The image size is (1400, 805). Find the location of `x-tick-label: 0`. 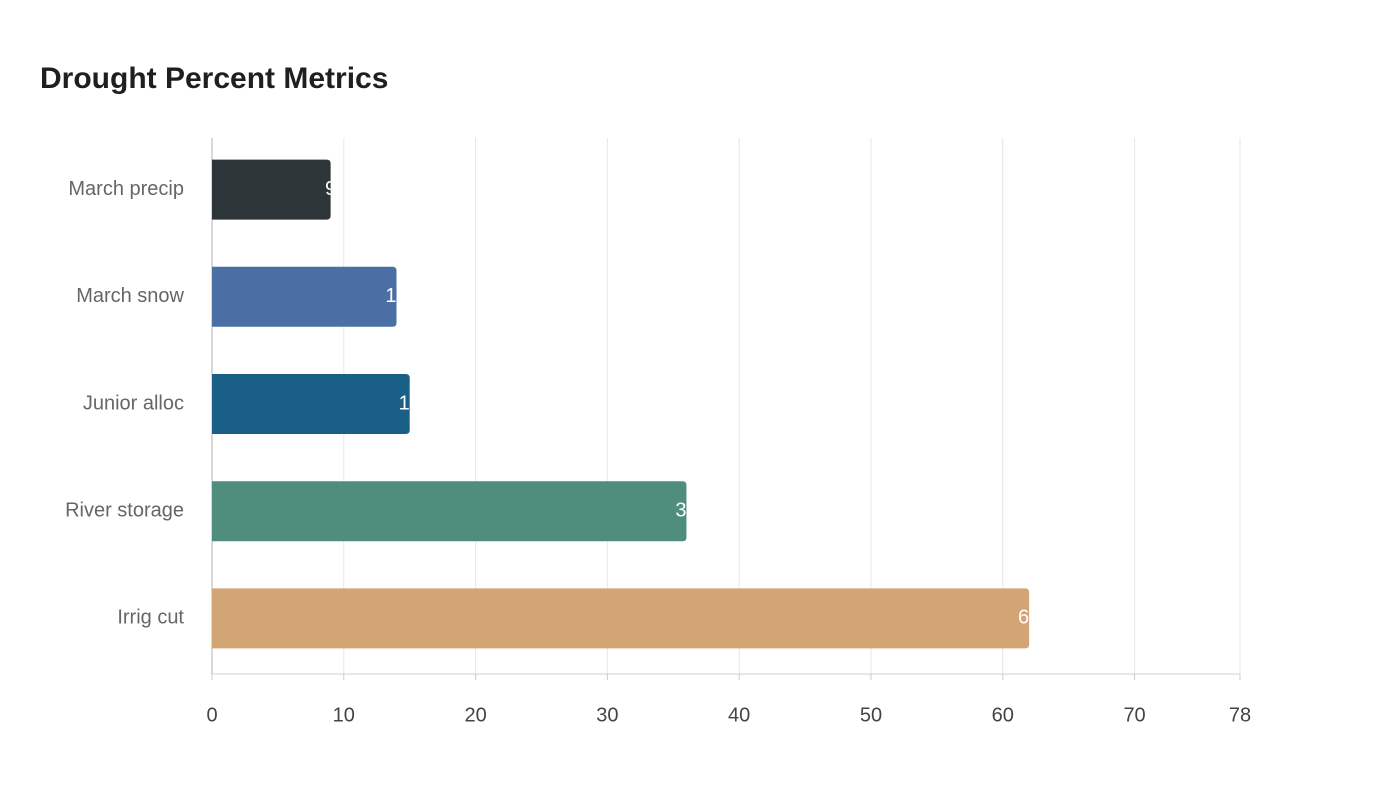

x-tick-label: 0 is located at coordinates (211, 715).